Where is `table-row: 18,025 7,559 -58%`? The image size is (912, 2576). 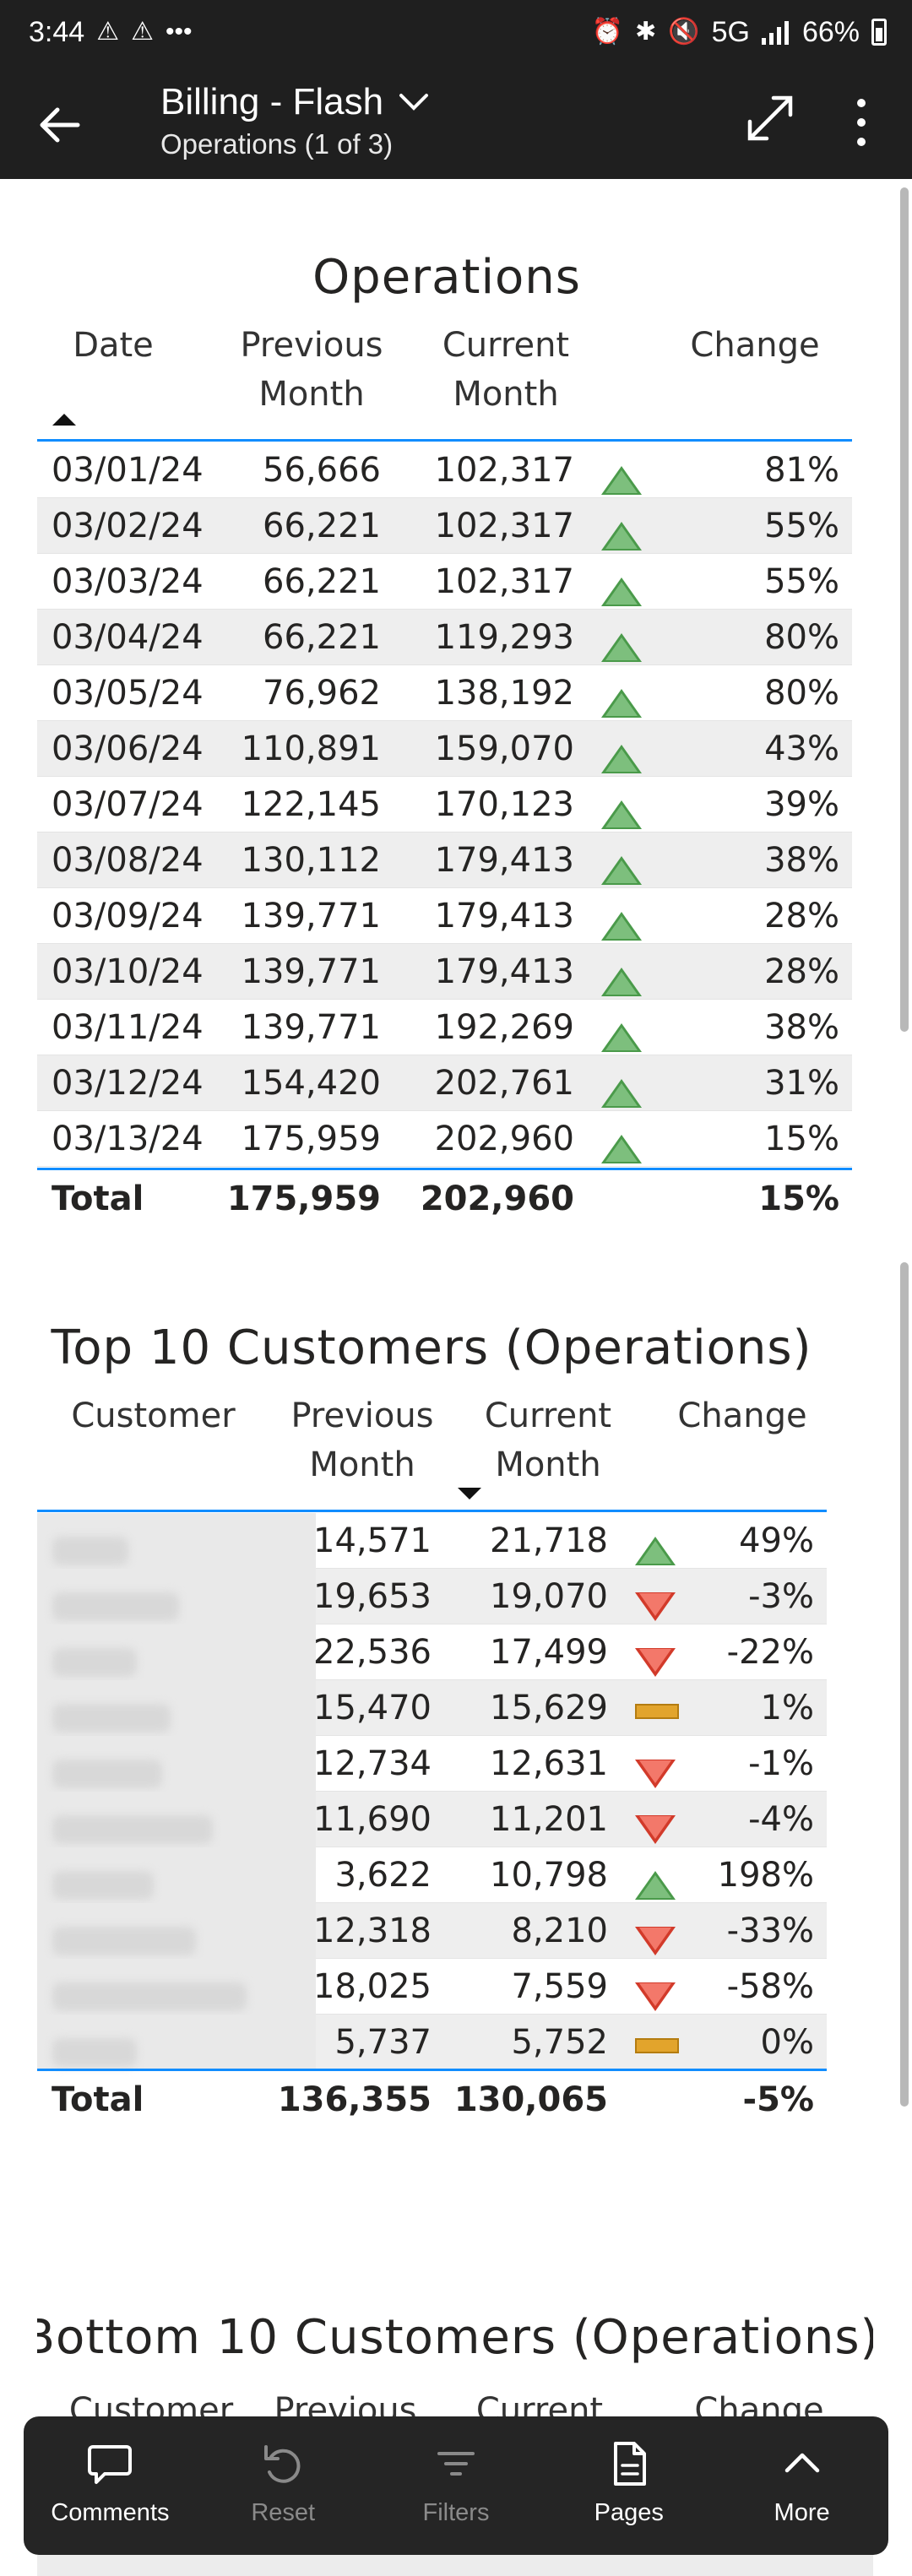 table-row: 18,025 7,559 -58% is located at coordinates (432, 1987).